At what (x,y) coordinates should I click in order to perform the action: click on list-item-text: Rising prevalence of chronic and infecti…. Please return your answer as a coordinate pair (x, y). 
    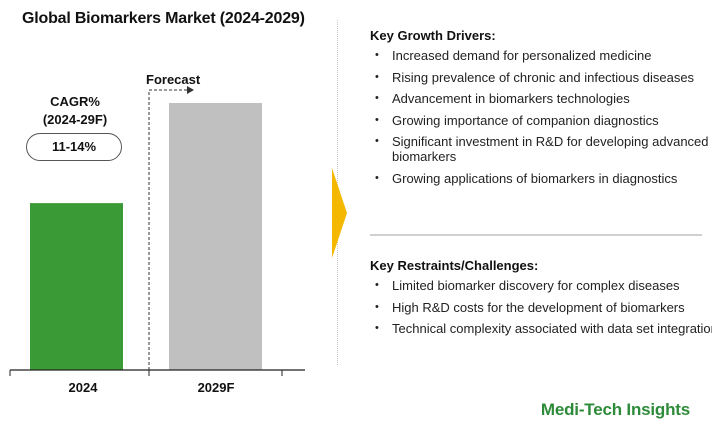
    Looking at the image, I should click on (543, 77).